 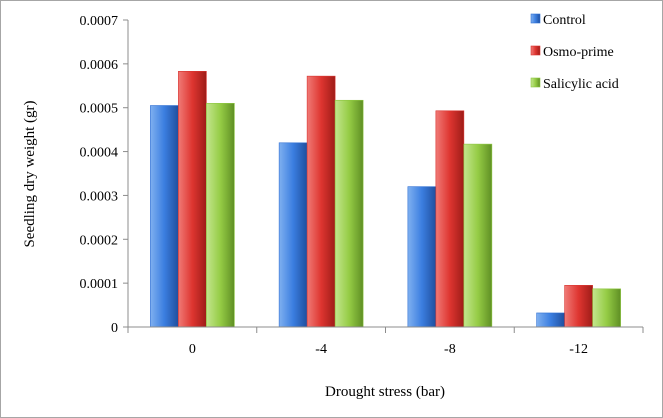 I want to click on y-tick-label: 0.0001, so click(x=99, y=284).